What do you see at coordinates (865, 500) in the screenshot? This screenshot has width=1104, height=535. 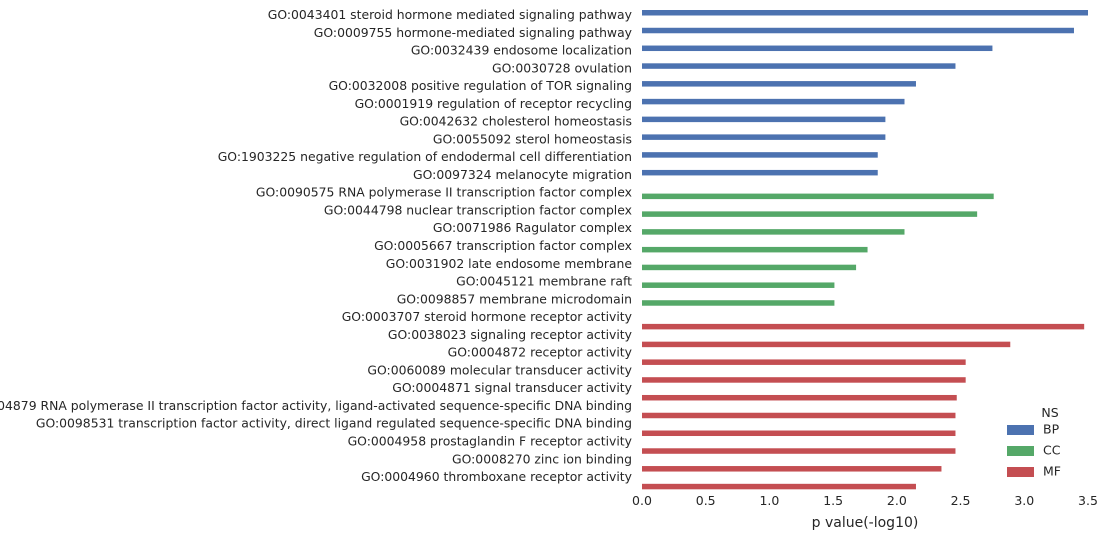 I see `x-tick-labels: 0.0 0.5 1.0 1.5 2.0 2.5 3.0 3.5` at bounding box center [865, 500].